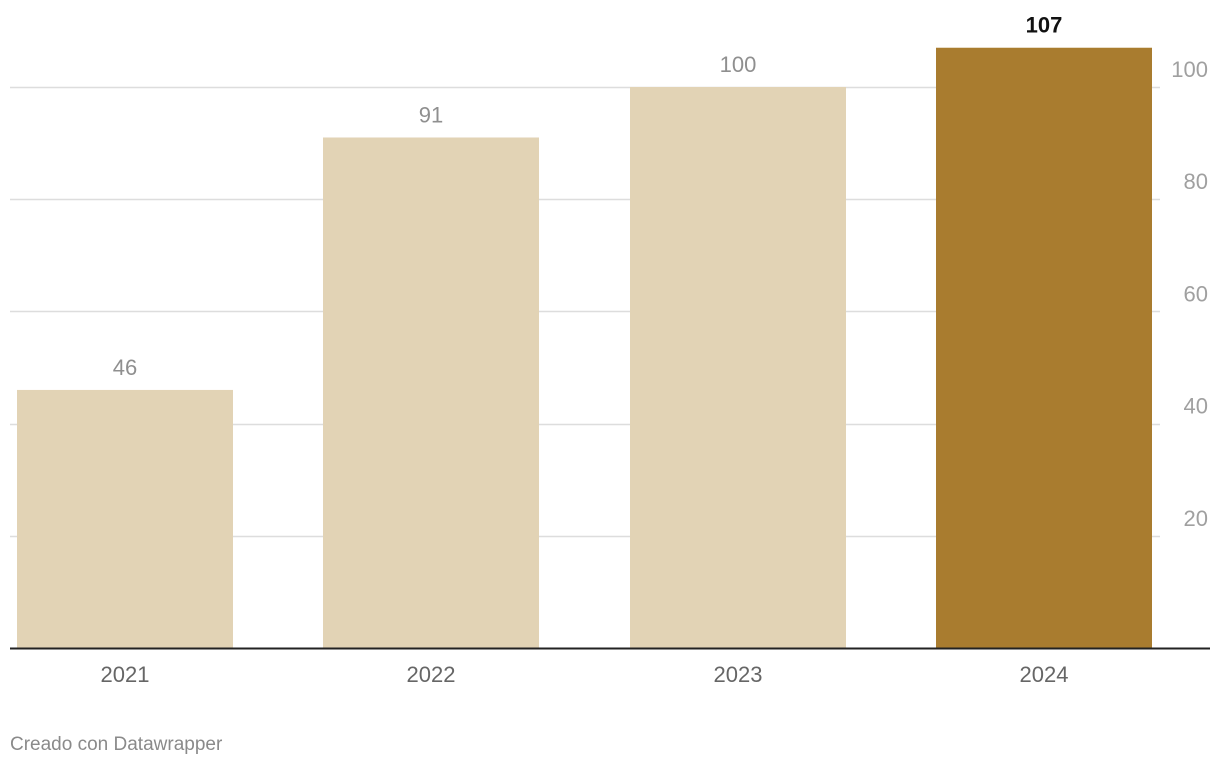 The height and width of the screenshot is (770, 1220). Describe the element at coordinates (1044, 674) in the screenshot. I see `category-label: 2024` at that location.